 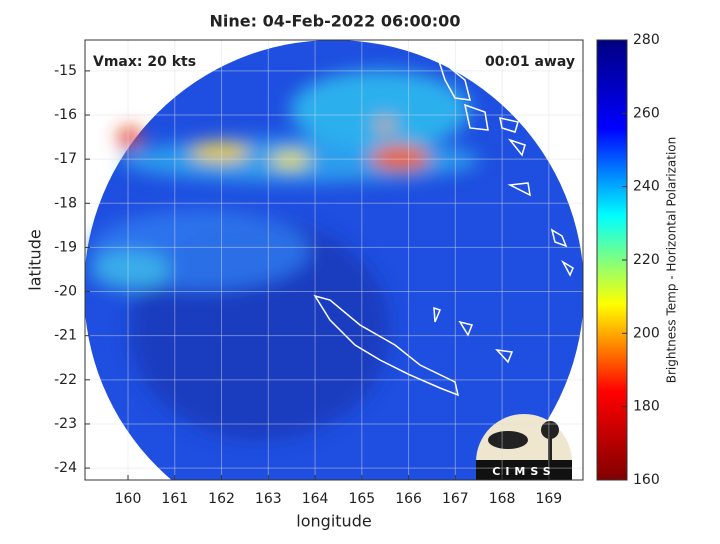 I want to click on y-tick-label: -17, so click(x=65, y=159).